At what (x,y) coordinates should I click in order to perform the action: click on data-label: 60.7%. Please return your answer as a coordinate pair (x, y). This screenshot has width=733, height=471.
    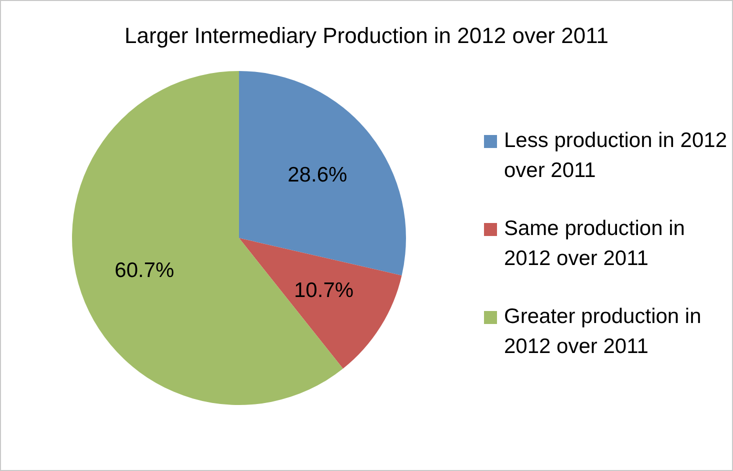
    Looking at the image, I should click on (144, 270).